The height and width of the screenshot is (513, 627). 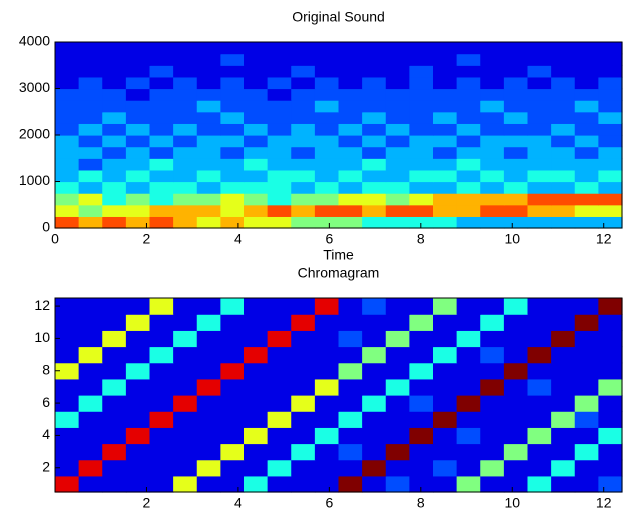 What do you see at coordinates (46, 369) in the screenshot?
I see `y-tick-label: 8` at bounding box center [46, 369].